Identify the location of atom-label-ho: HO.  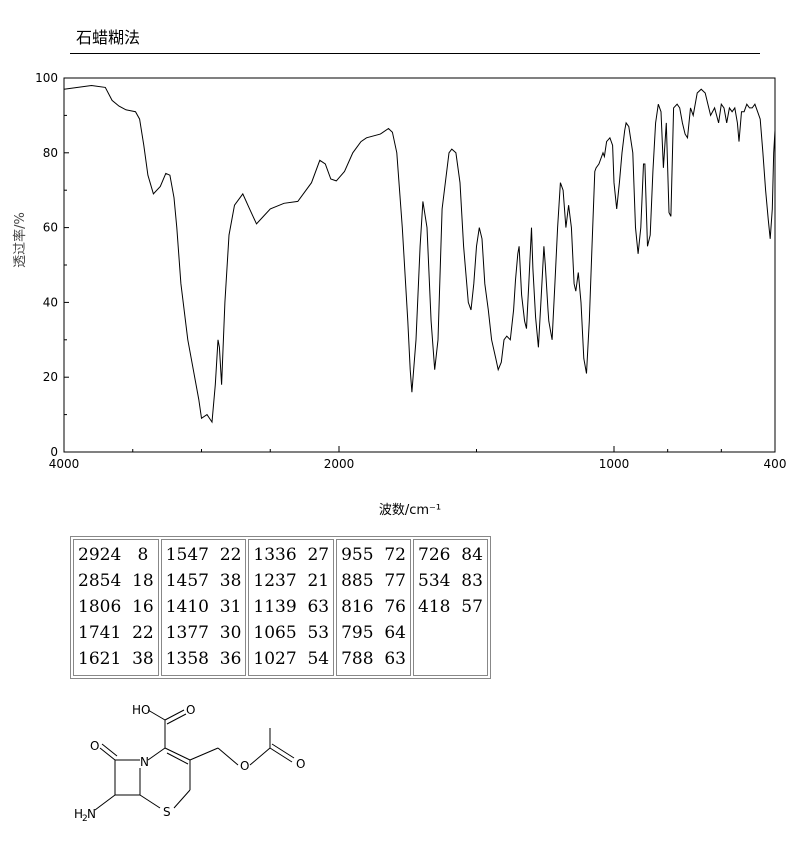
(141, 710).